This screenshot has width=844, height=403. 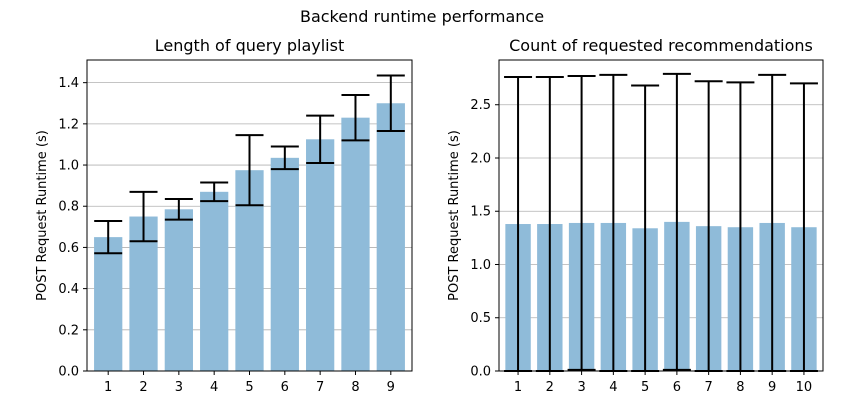 I want to click on y-axis-label-right: POST Request Runtime (s), so click(x=454, y=215).